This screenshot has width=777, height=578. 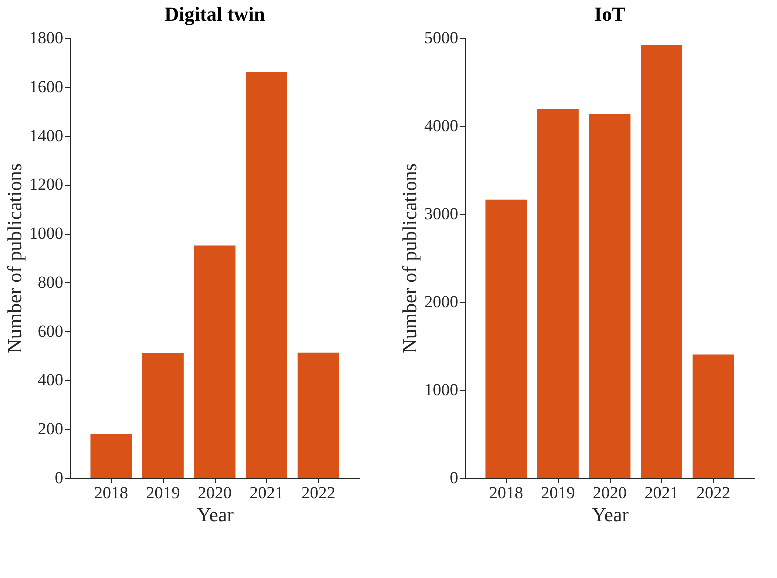 What do you see at coordinates (47, 184) in the screenshot?
I see `y-tick-label: 1200` at bounding box center [47, 184].